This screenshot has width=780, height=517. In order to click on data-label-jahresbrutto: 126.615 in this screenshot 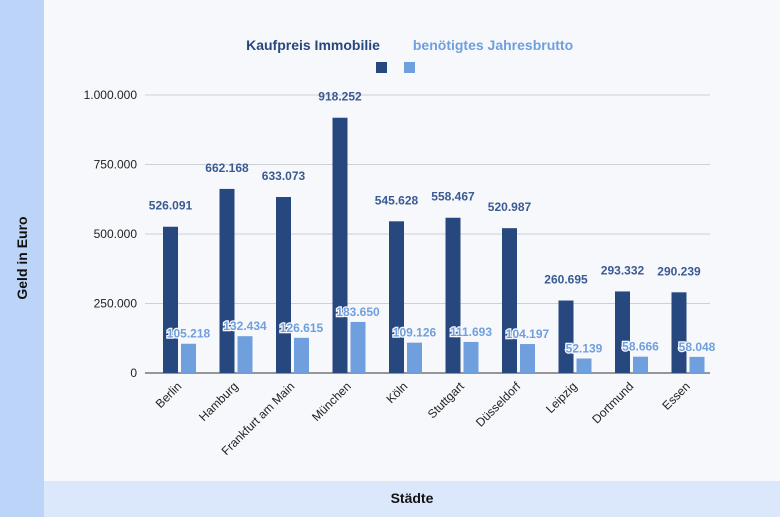, I will do `click(302, 328)`.